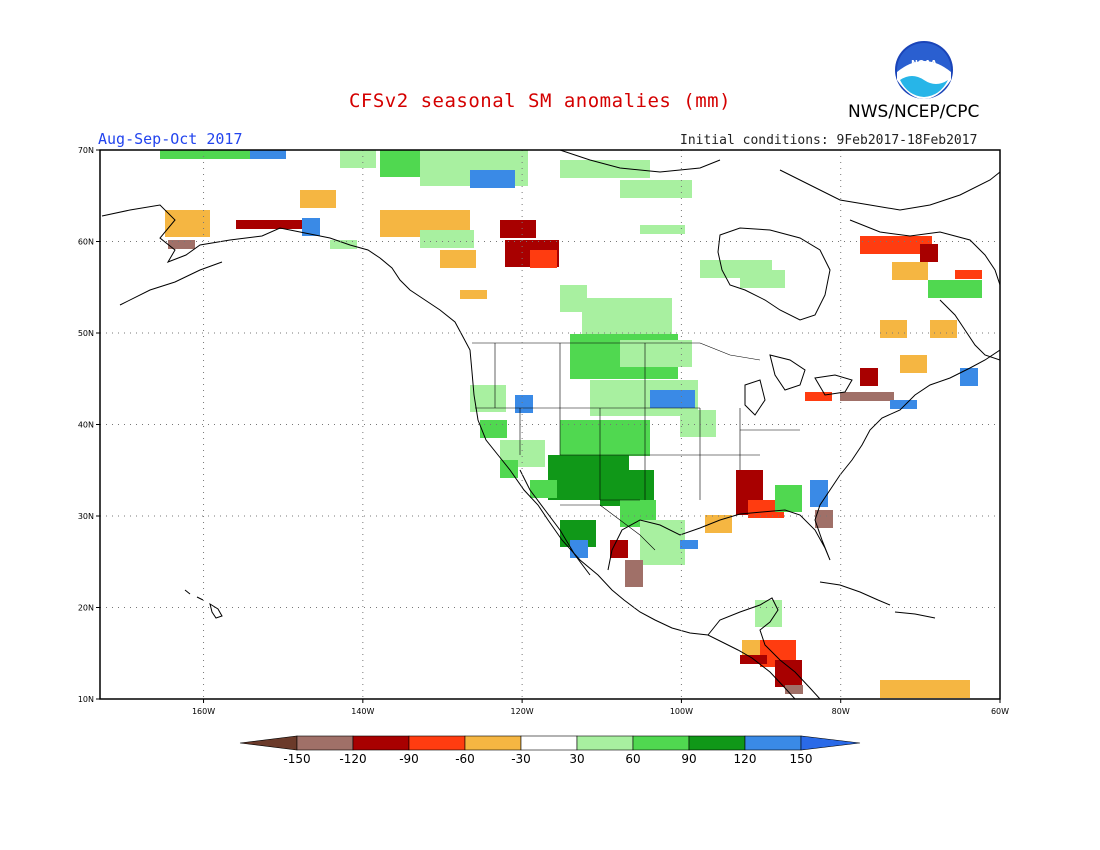 The height and width of the screenshot is (850, 1100). Describe the element at coordinates (924, 70) in the screenshot. I see `noaa-logo-icon: NOAA` at that location.